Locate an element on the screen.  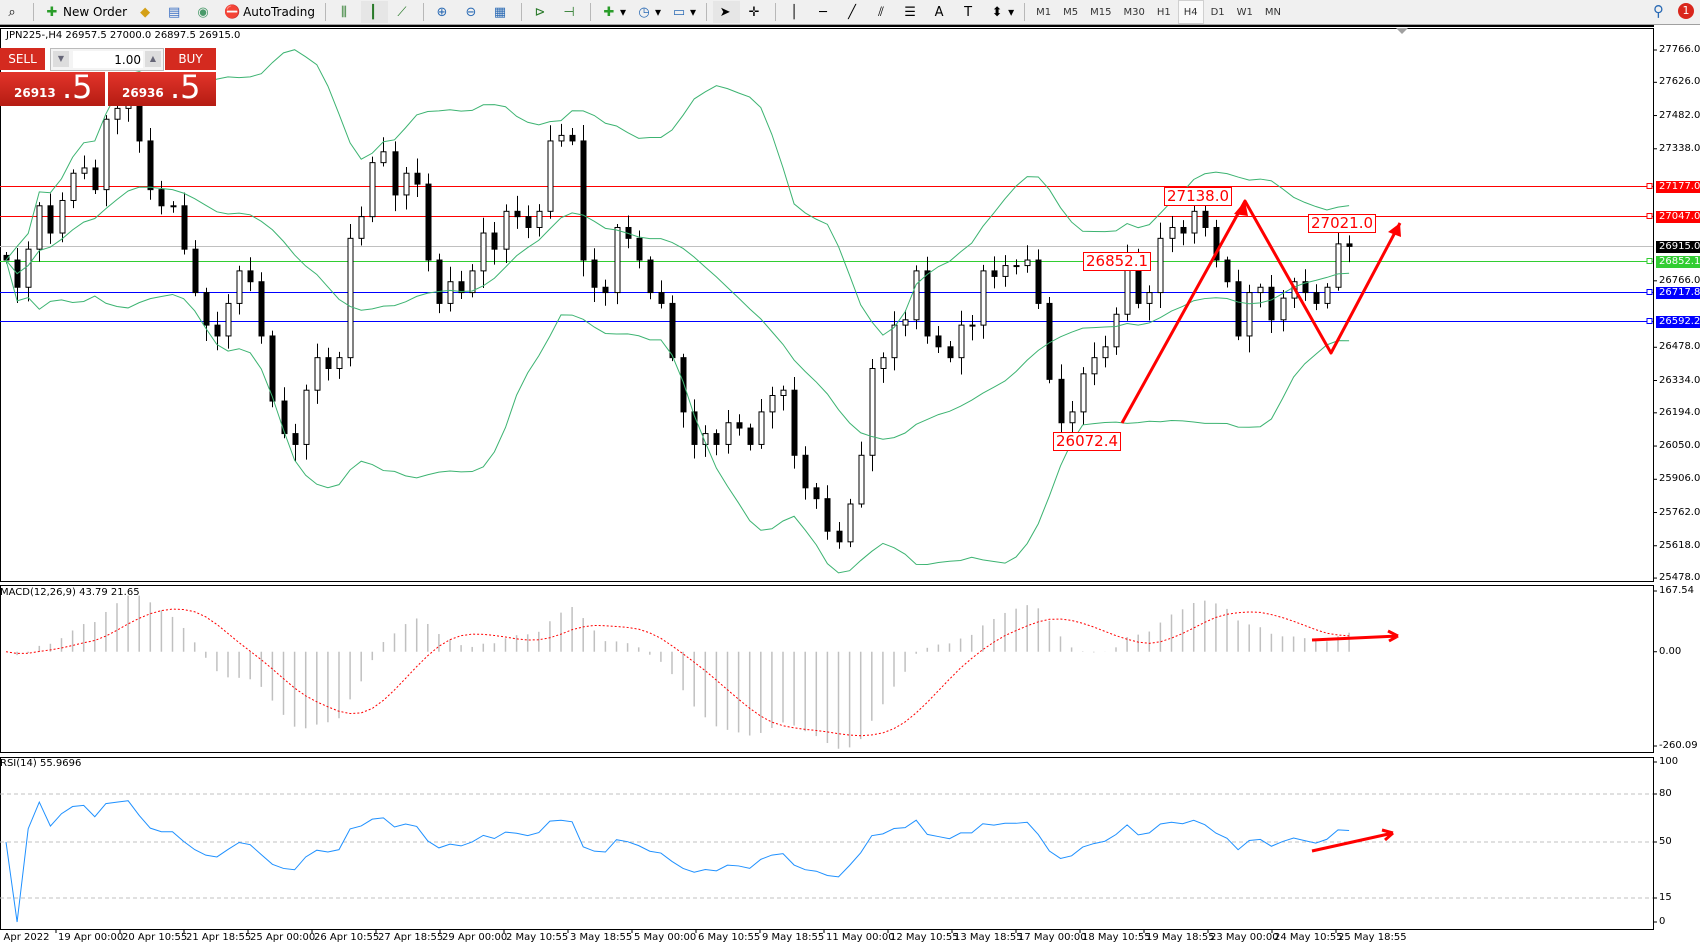
autotrading-icon: ⛔ is located at coordinates (232, 12).